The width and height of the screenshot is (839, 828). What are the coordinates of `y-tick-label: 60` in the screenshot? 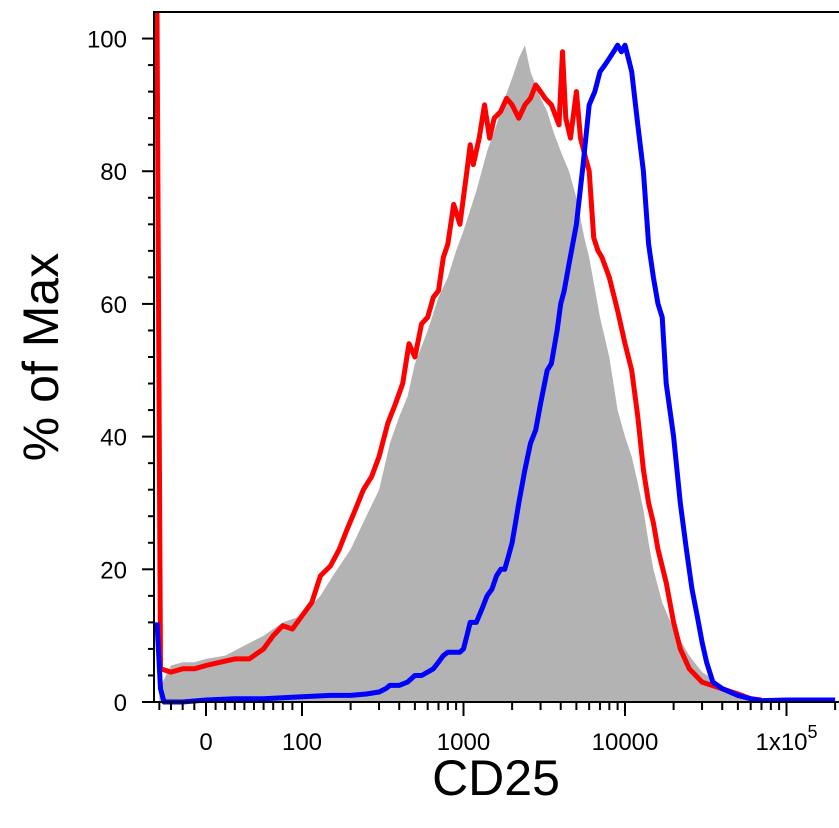 It's located at (113, 305).